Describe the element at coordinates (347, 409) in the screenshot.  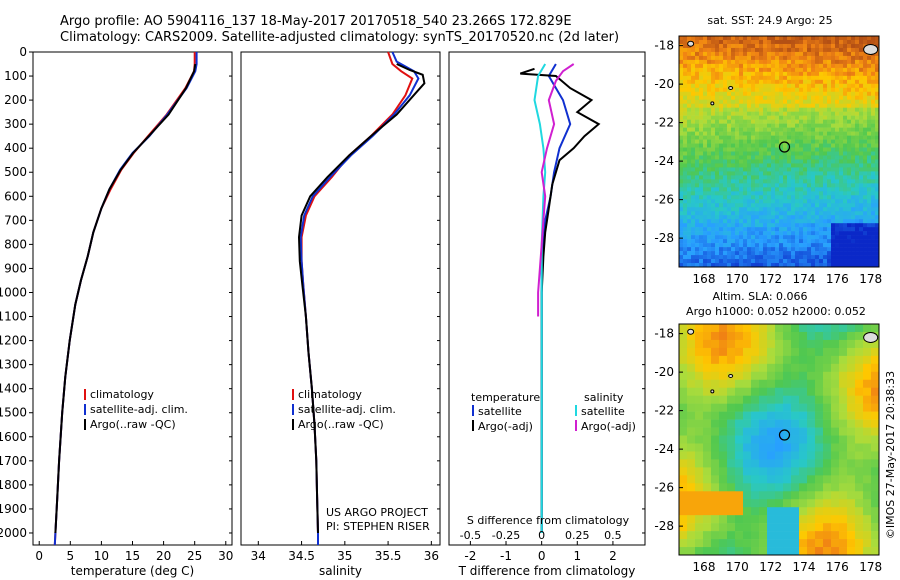
I see `legend-entry: satellite-adj. clim.` at that location.